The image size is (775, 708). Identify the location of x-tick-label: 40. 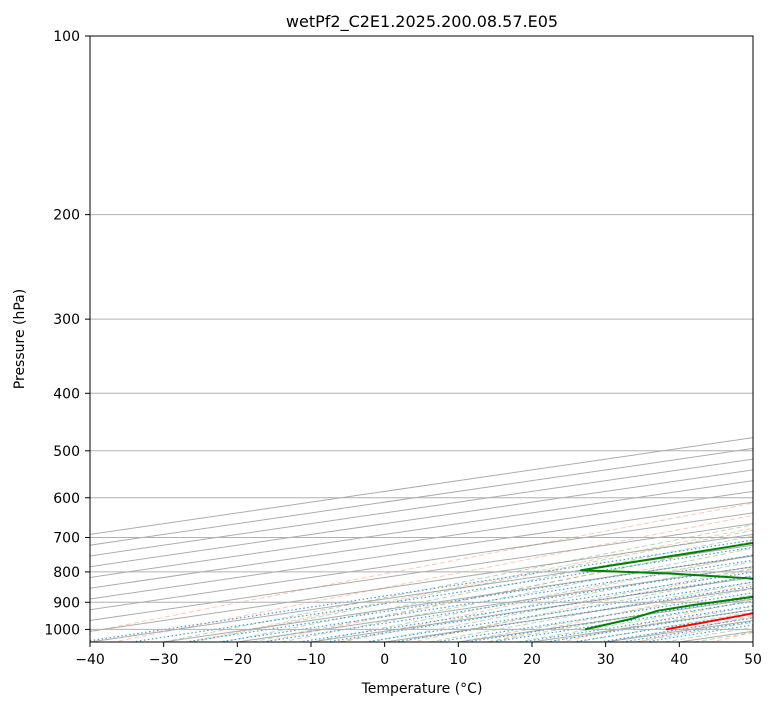
(679, 660).